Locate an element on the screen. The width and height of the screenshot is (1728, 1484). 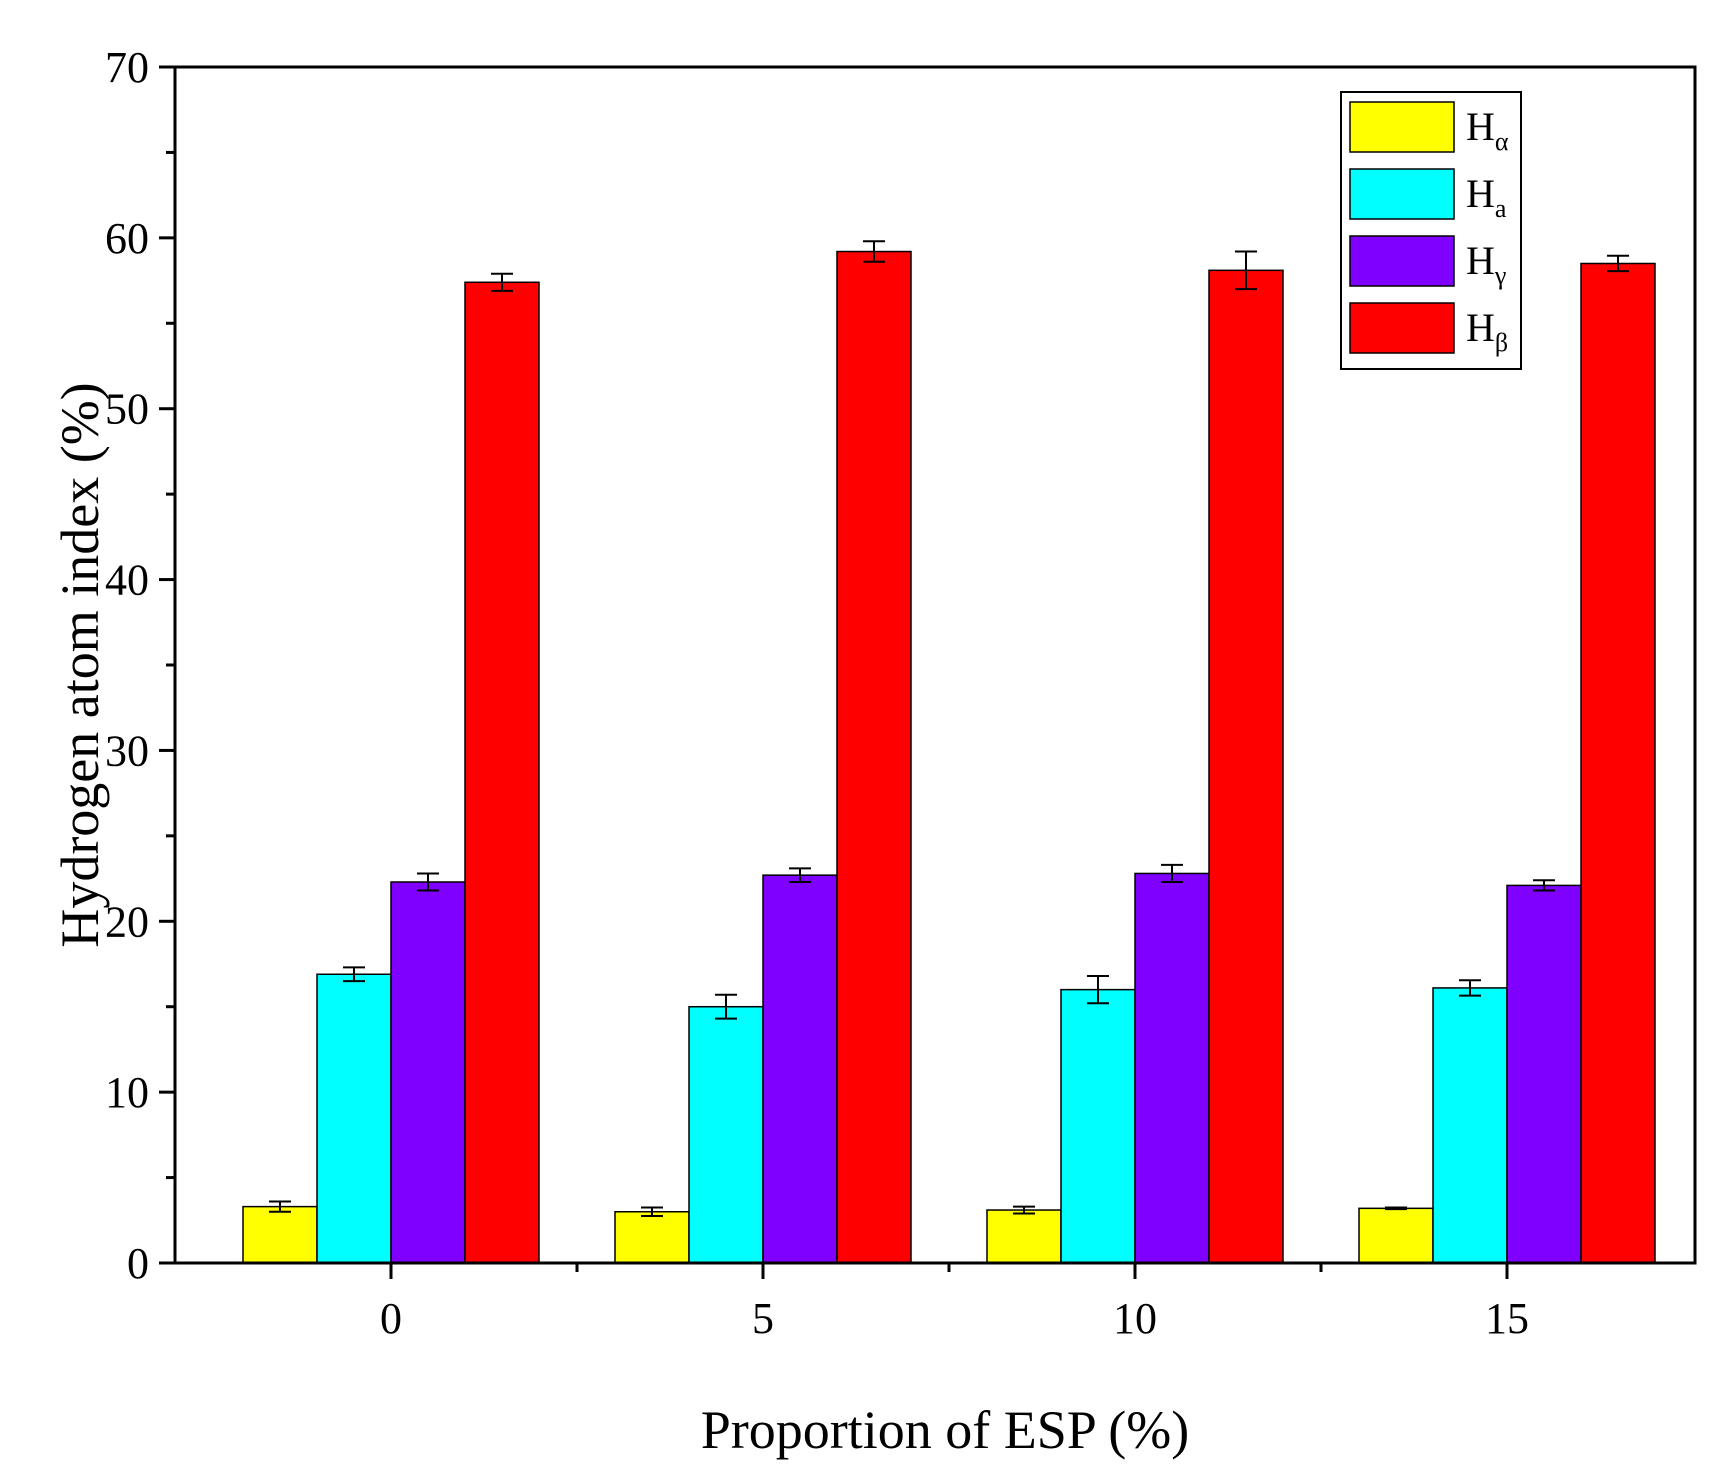
bar-β-0 is located at coordinates (502, 772).